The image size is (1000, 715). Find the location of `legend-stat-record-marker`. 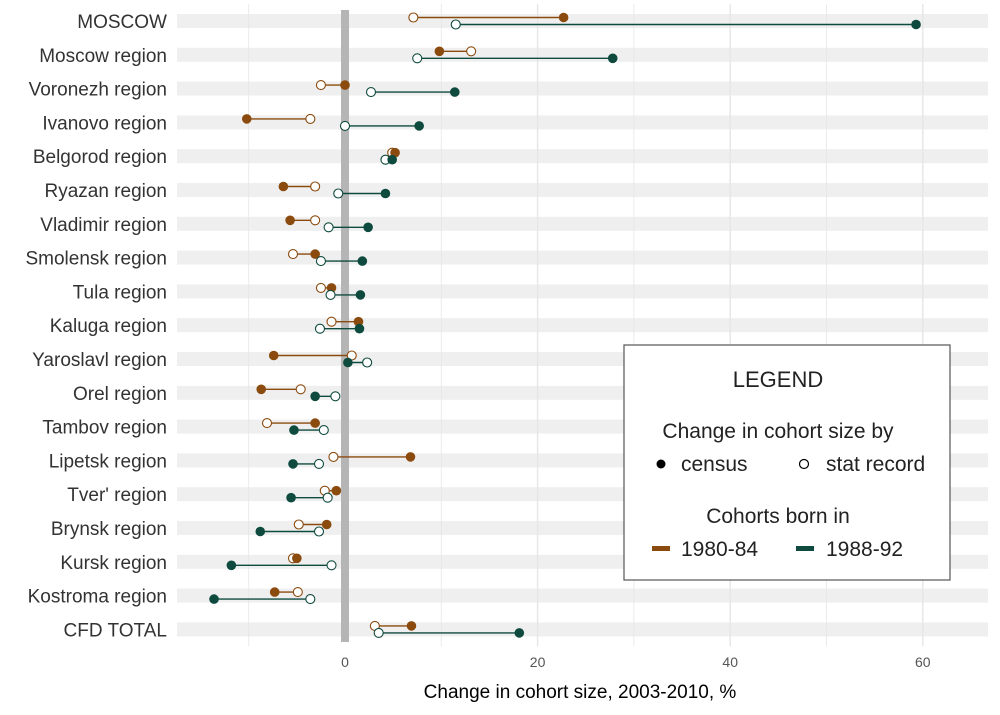

legend-stat-record-marker is located at coordinates (804, 464).